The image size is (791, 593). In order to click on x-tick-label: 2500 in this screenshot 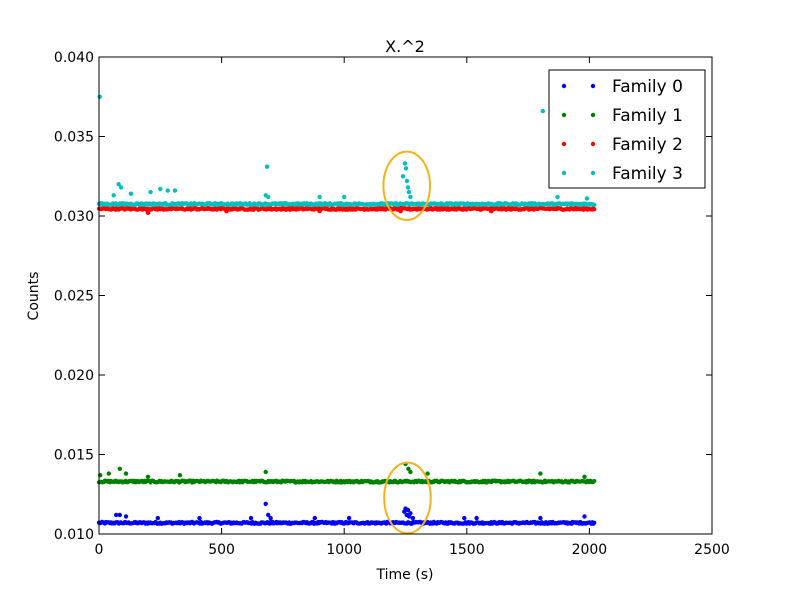, I will do `click(712, 550)`.